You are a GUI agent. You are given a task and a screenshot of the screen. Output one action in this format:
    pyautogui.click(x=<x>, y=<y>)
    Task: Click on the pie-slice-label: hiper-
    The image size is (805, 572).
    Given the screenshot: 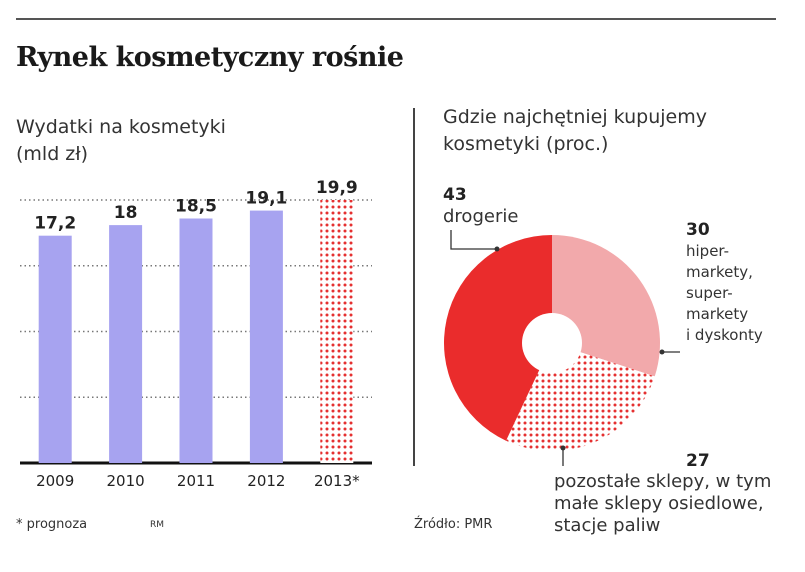 What is the action you would take?
    pyautogui.click(x=707, y=251)
    